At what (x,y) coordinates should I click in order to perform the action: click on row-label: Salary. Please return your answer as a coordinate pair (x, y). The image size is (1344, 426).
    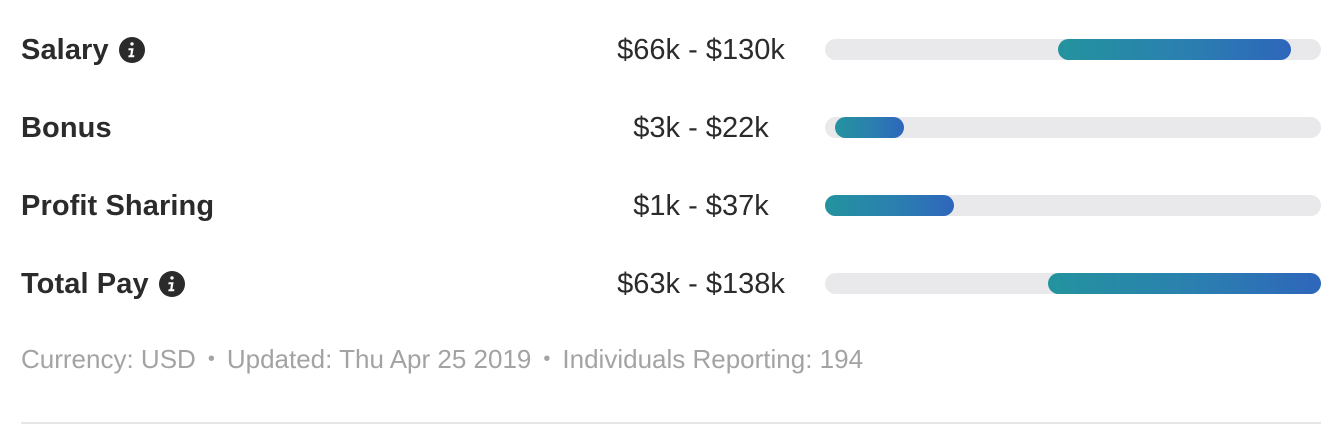
    Looking at the image, I should click on (83, 50).